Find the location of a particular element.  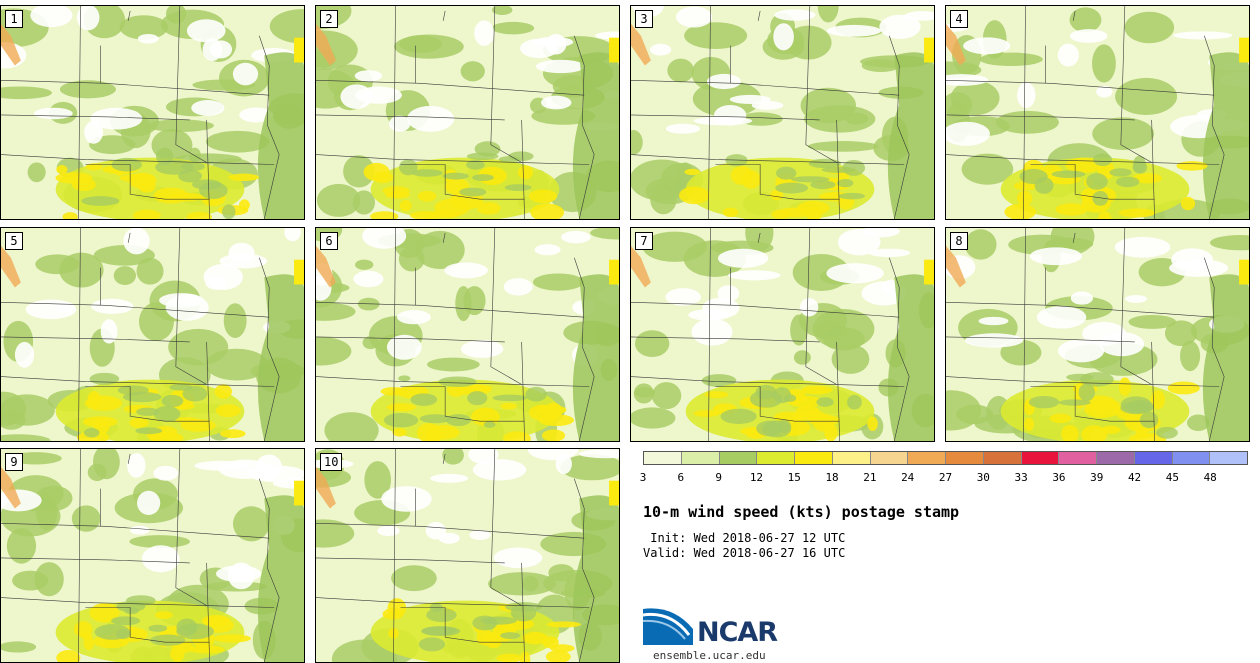

panel-label: 8 is located at coordinates (959, 241).